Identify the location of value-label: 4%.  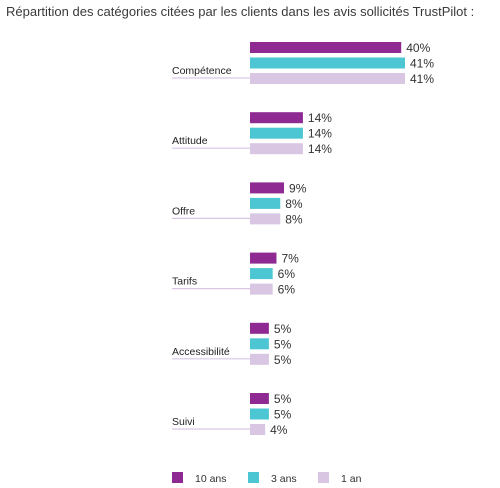
(279, 430).